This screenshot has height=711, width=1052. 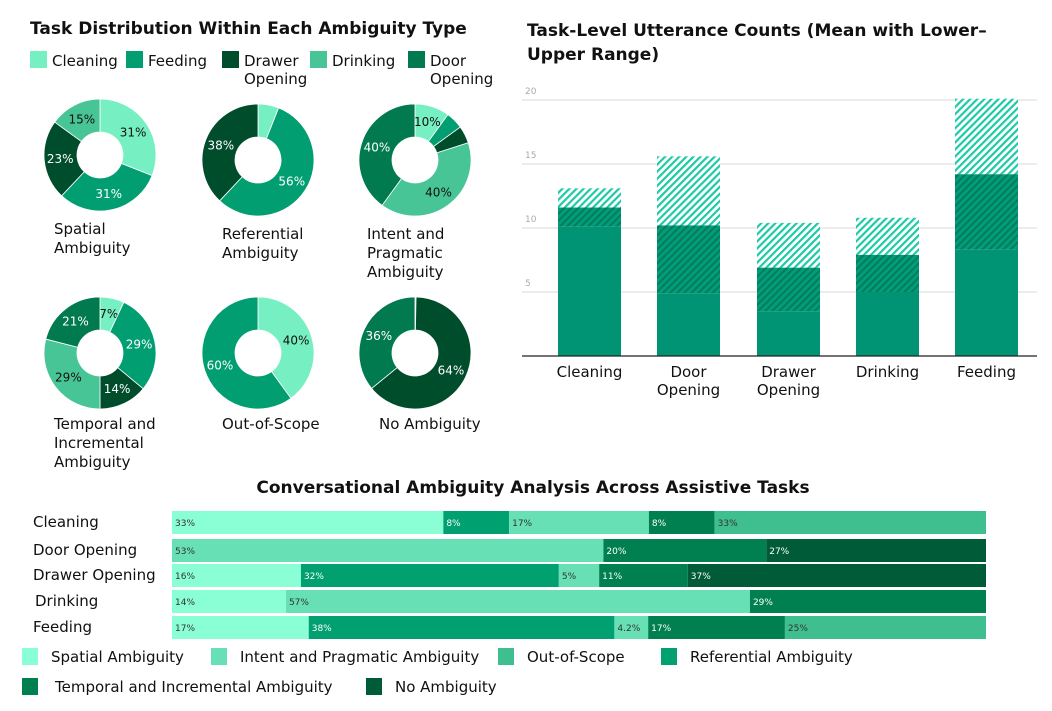 I want to click on donut-slice-label: 23%, so click(x=60, y=159).